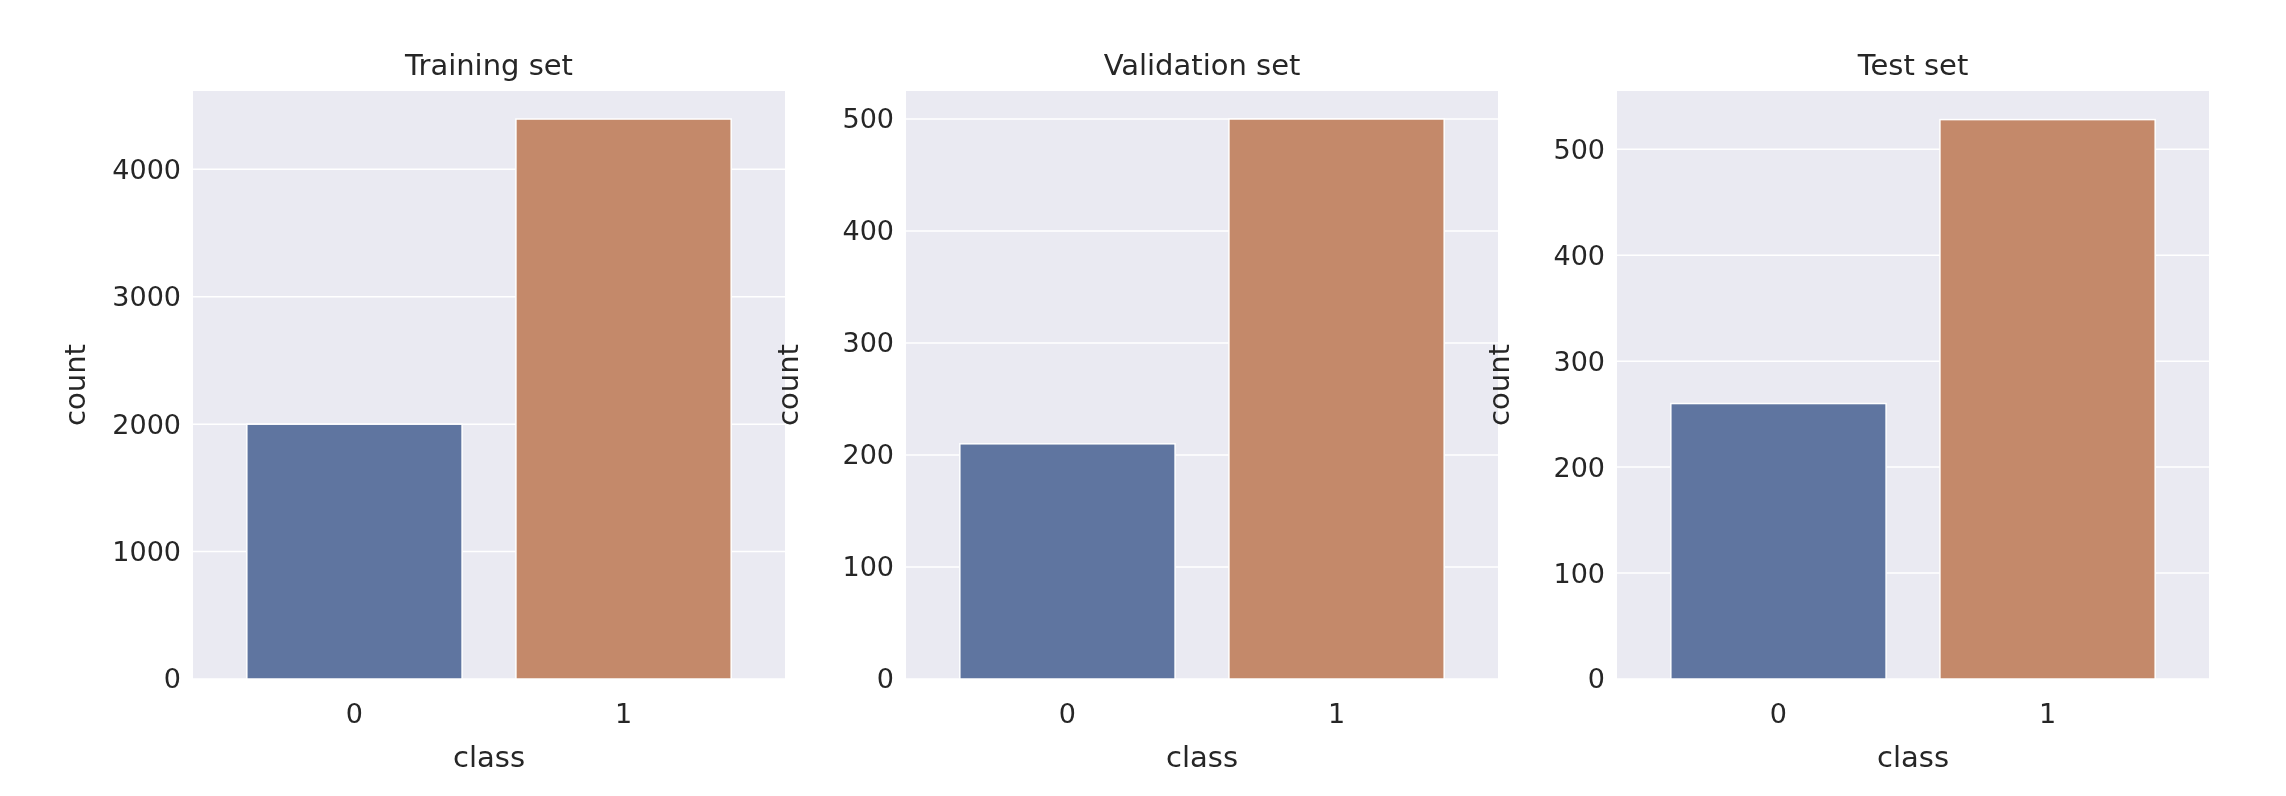 This screenshot has width=2286, height=796. Describe the element at coordinates (488, 65) in the screenshot. I see `chart-title: Training set` at that location.